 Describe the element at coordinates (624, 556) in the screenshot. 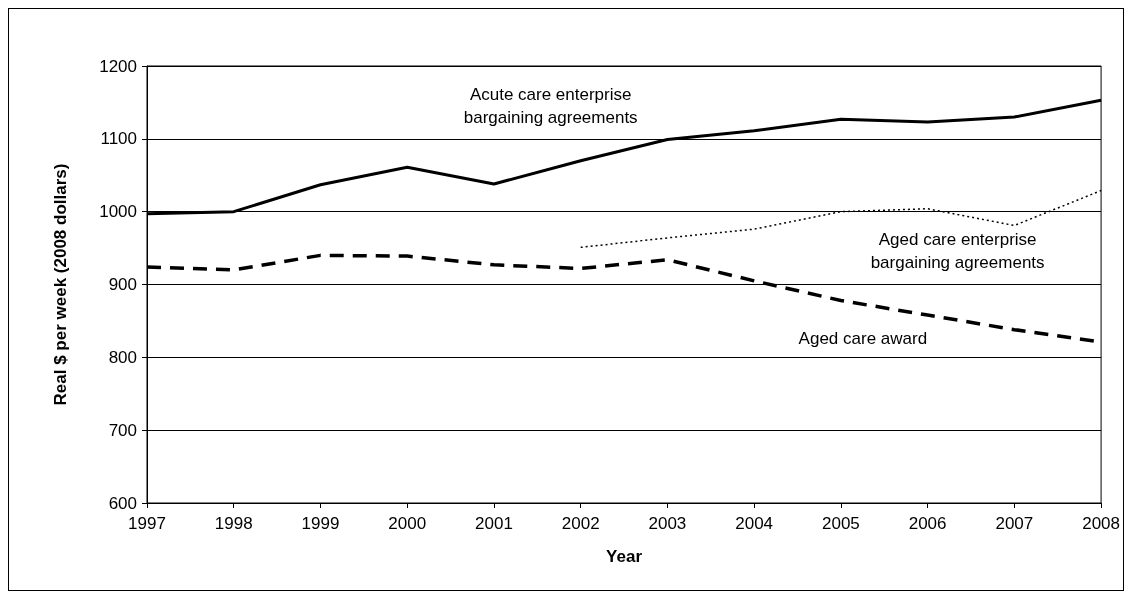

I see `x-axis-title: Year` at that location.